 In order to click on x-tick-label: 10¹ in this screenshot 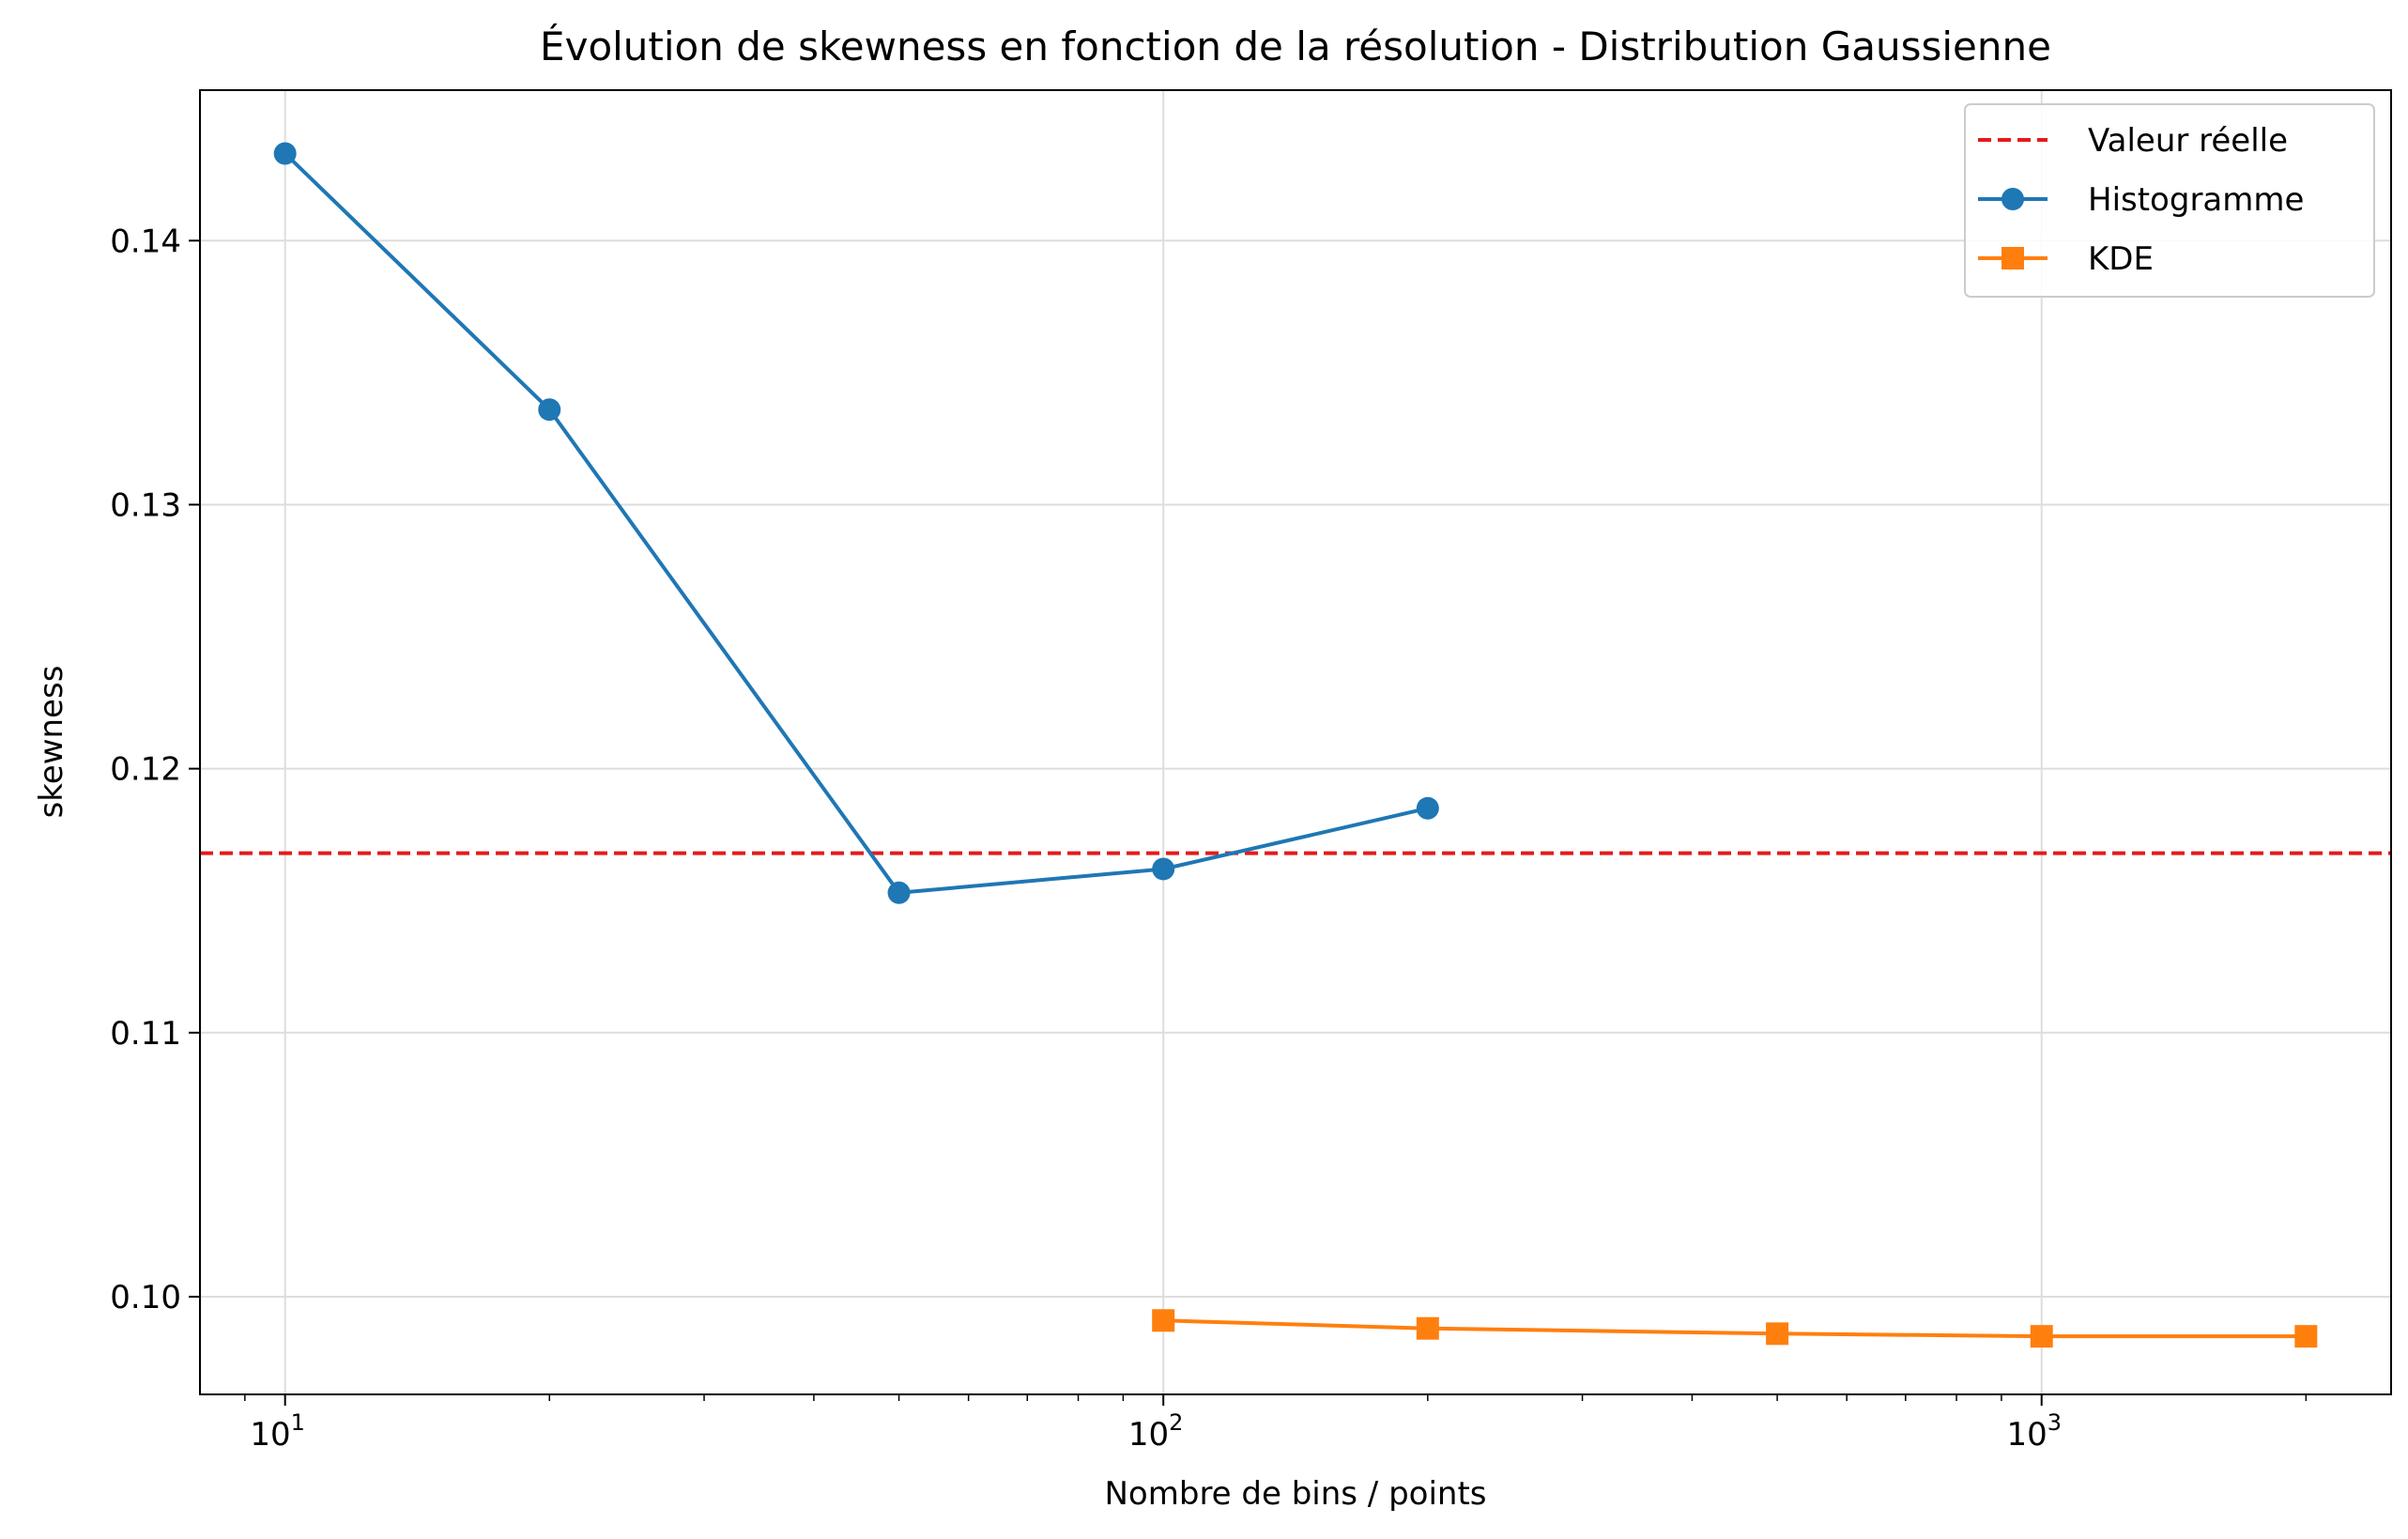, I will do `click(277, 1431)`.